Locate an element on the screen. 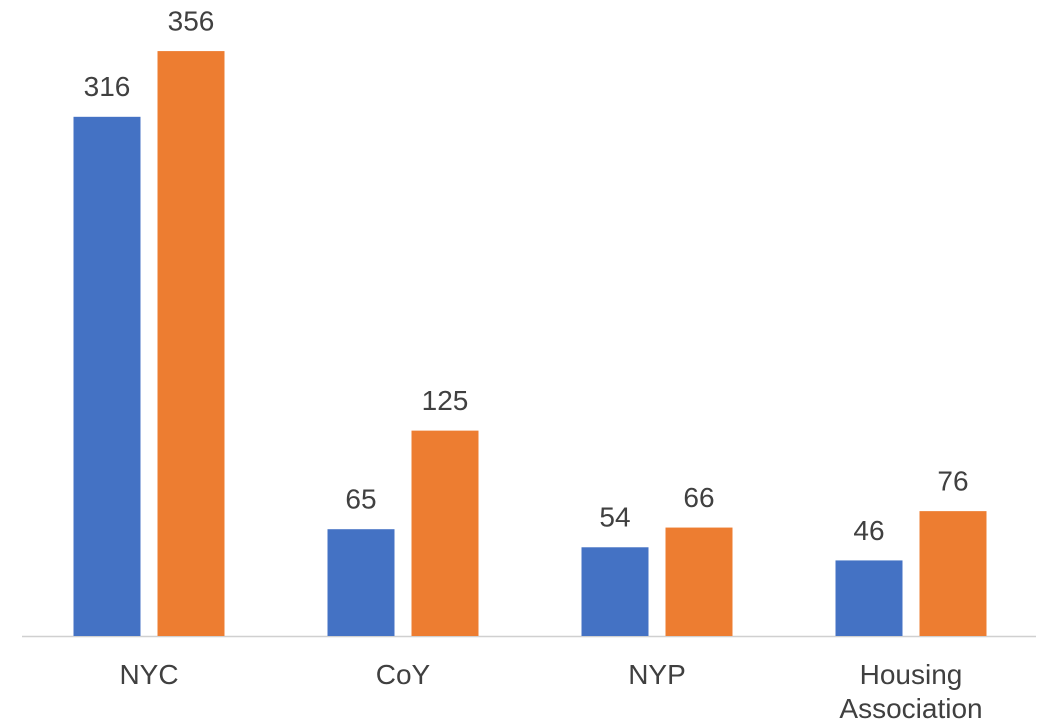 This screenshot has height=725, width=1048. value-label: 46 is located at coordinates (868, 530).